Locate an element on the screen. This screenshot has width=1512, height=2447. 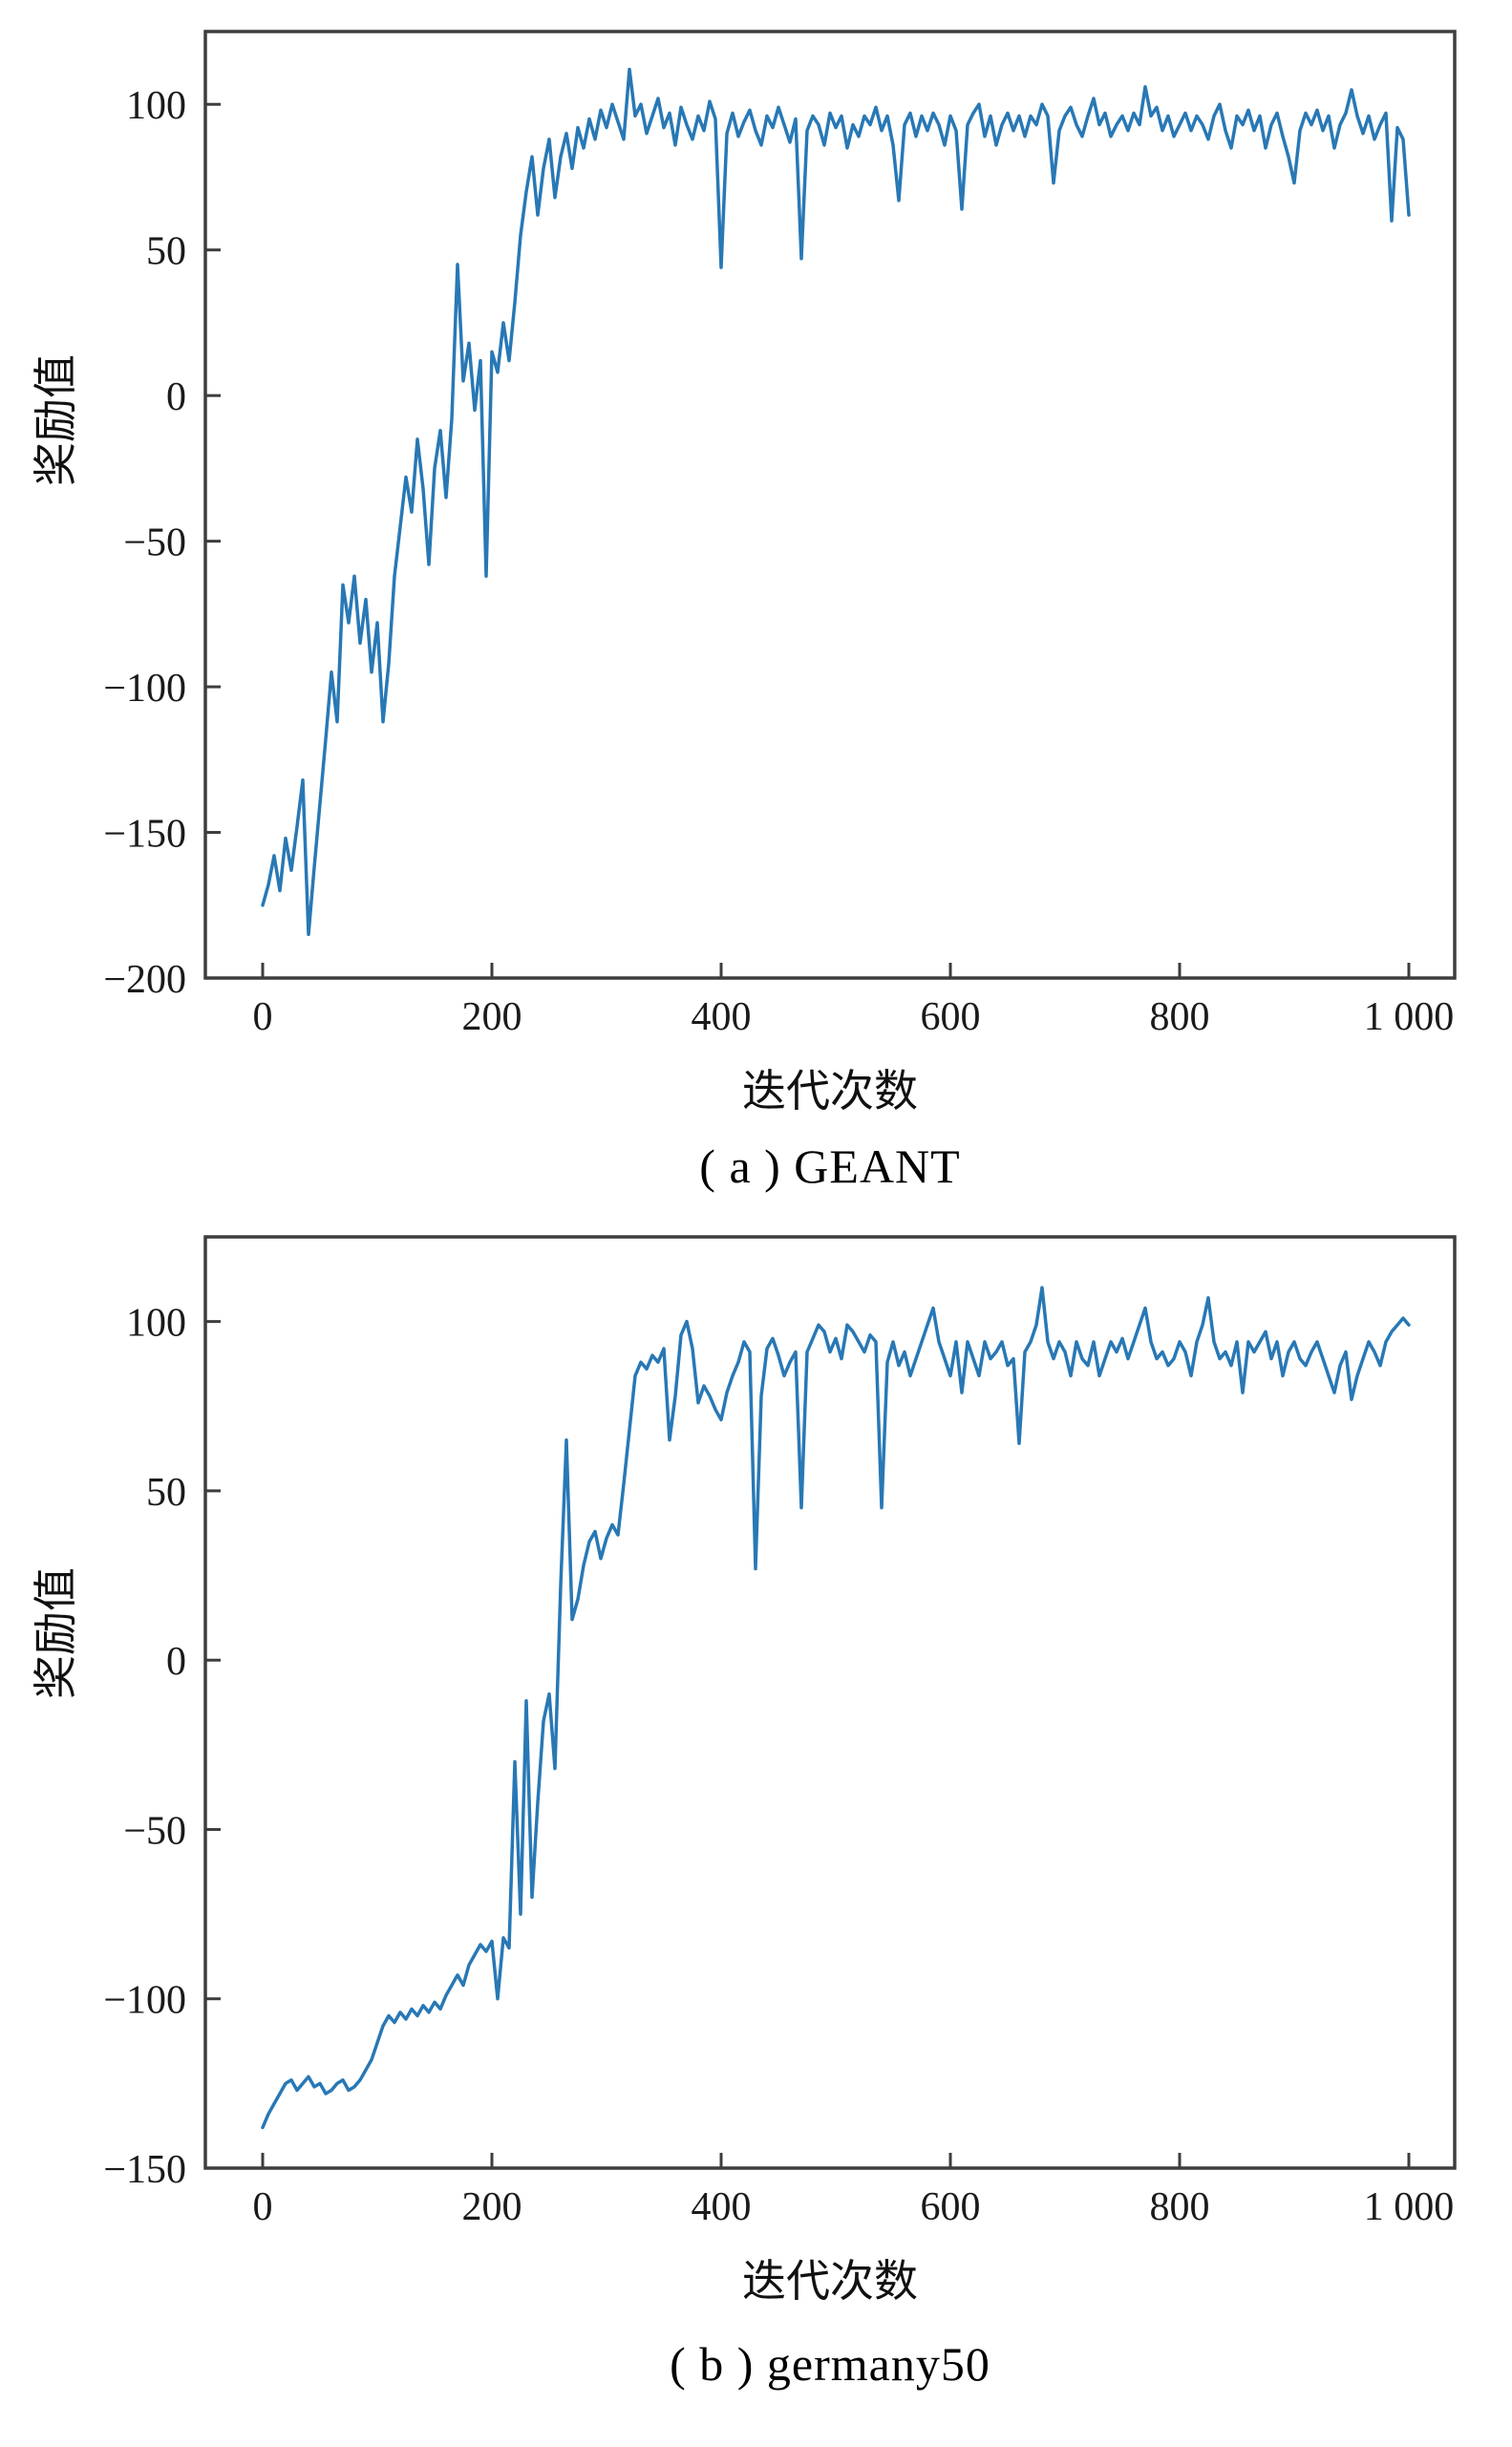
caption-germany50: ( b ) germany50 is located at coordinates (830, 2364).